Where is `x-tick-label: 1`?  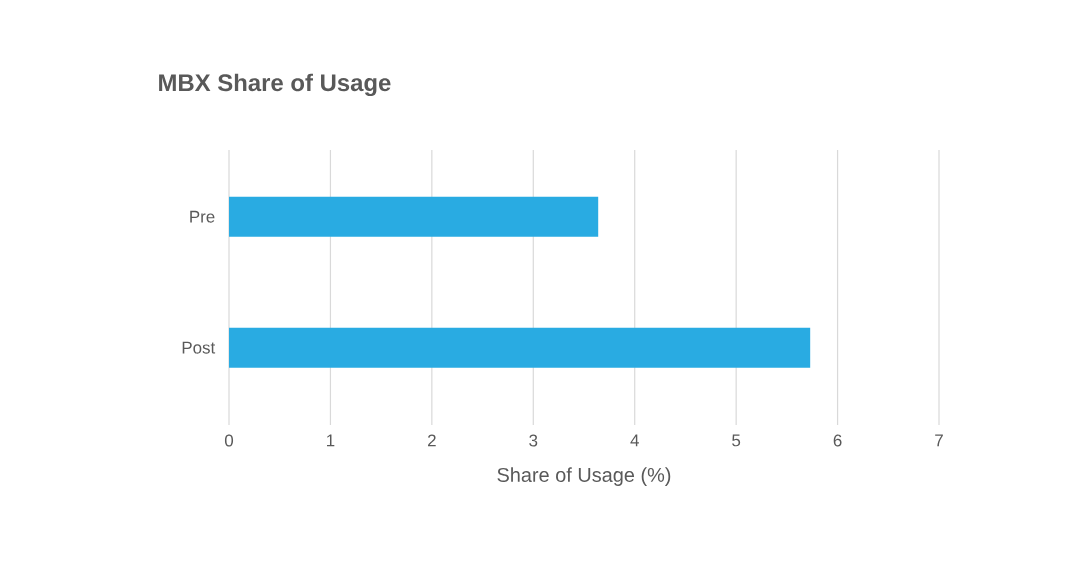
x-tick-label: 1 is located at coordinates (331, 440).